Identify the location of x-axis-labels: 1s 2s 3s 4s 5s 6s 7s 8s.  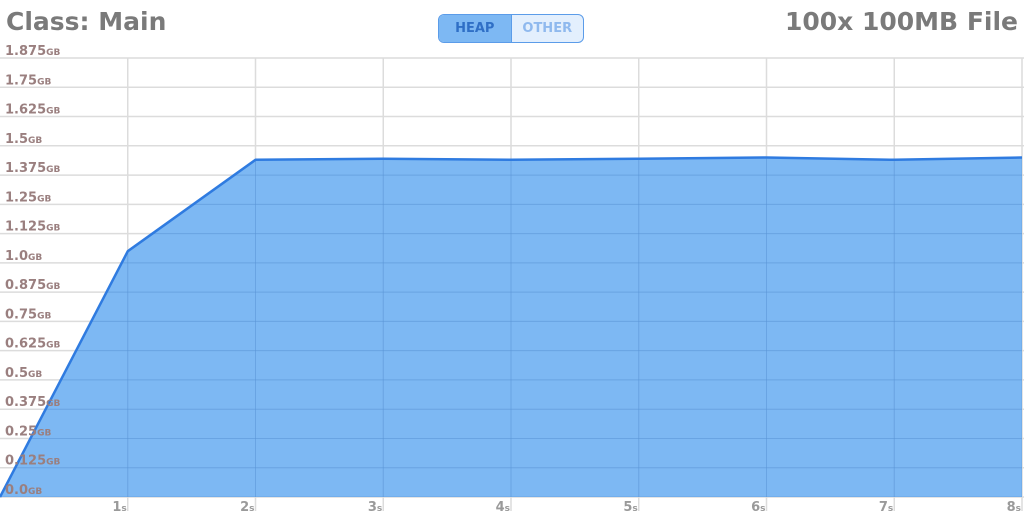
(566, 506).